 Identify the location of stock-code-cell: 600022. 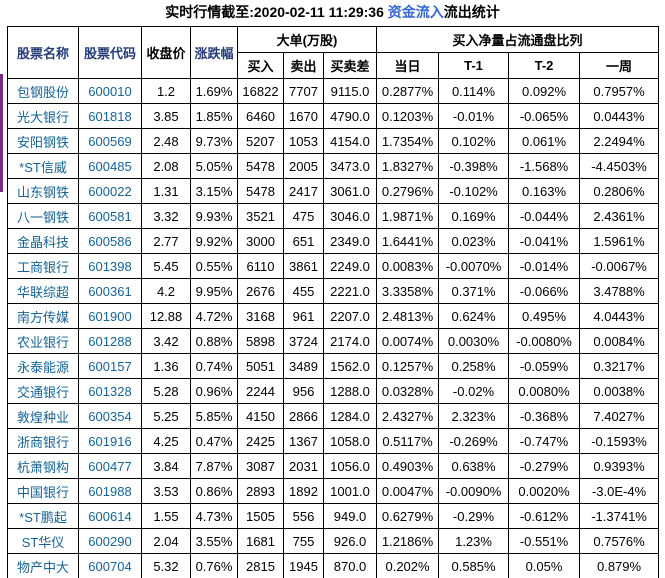
(110, 191).